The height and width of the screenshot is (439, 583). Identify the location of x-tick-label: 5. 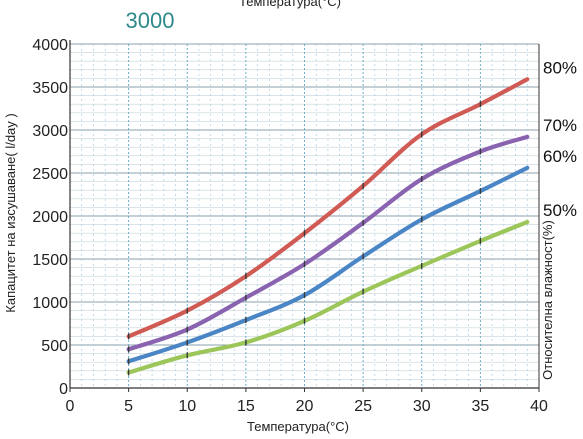
(128, 406).